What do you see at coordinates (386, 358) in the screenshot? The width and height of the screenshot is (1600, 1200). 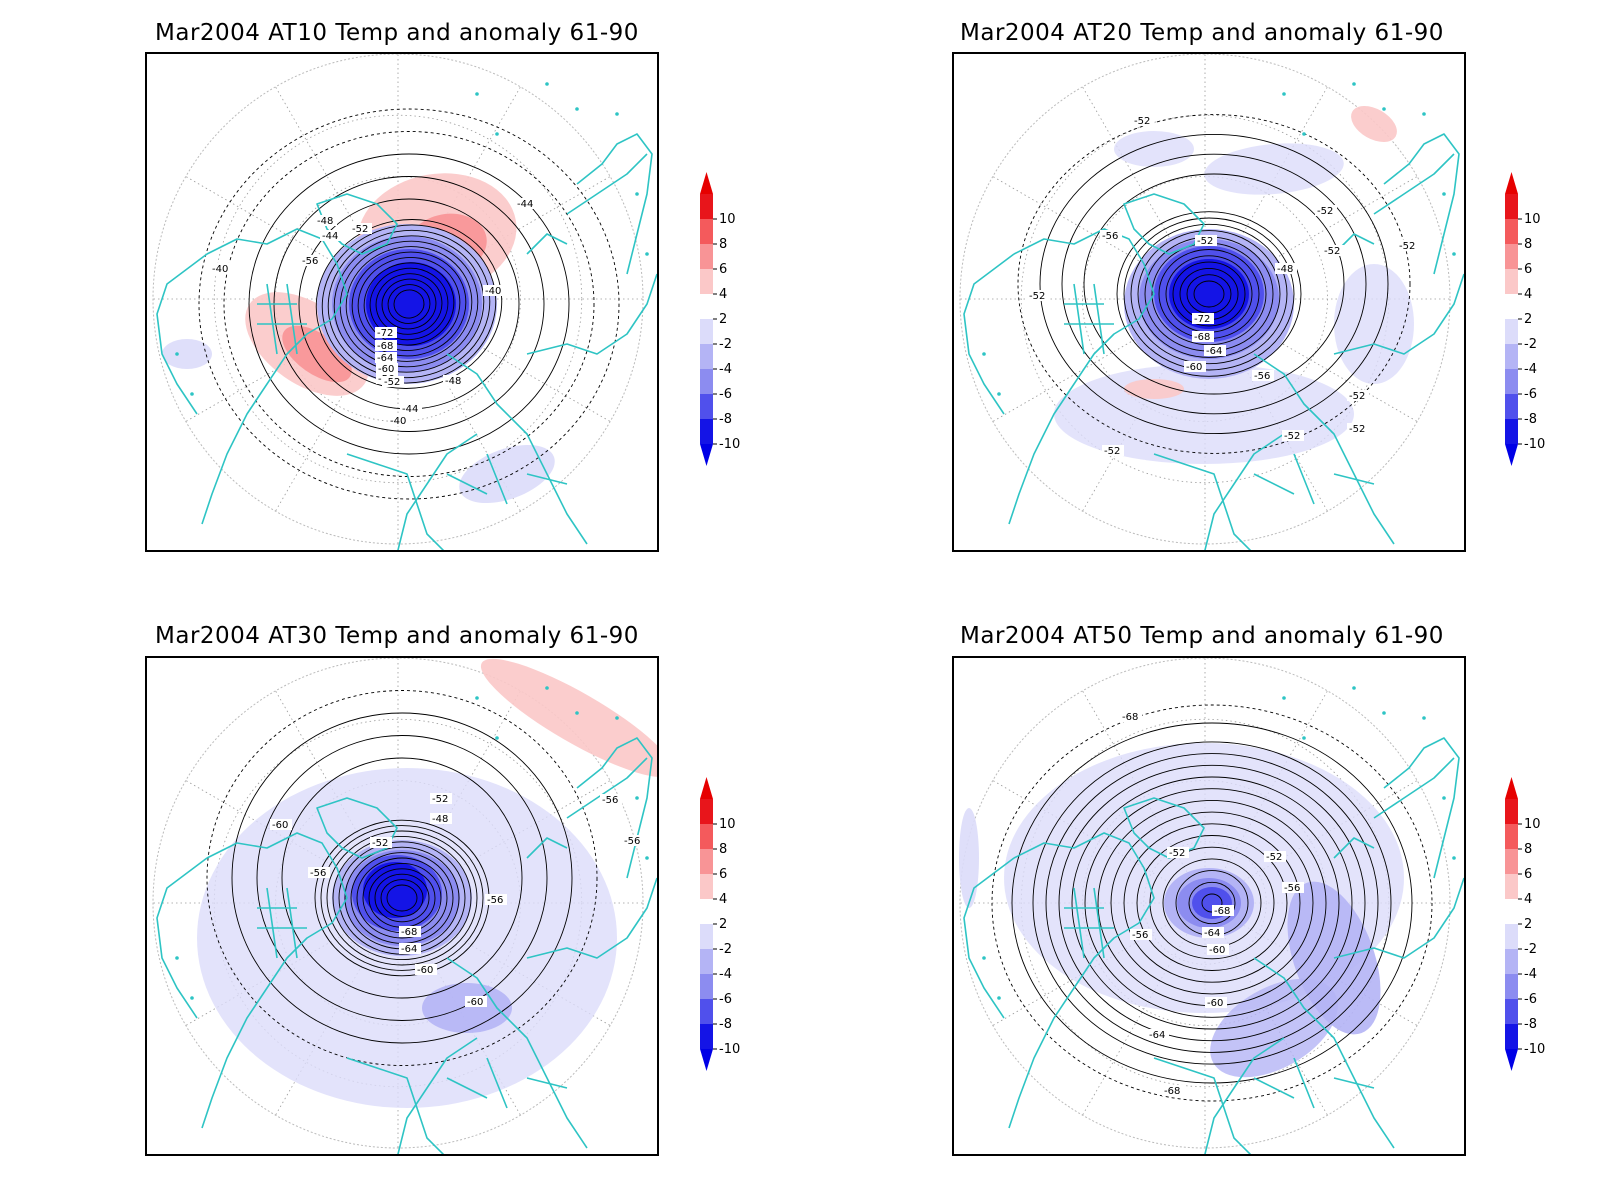 I see `contour-label-group: -64` at bounding box center [386, 358].